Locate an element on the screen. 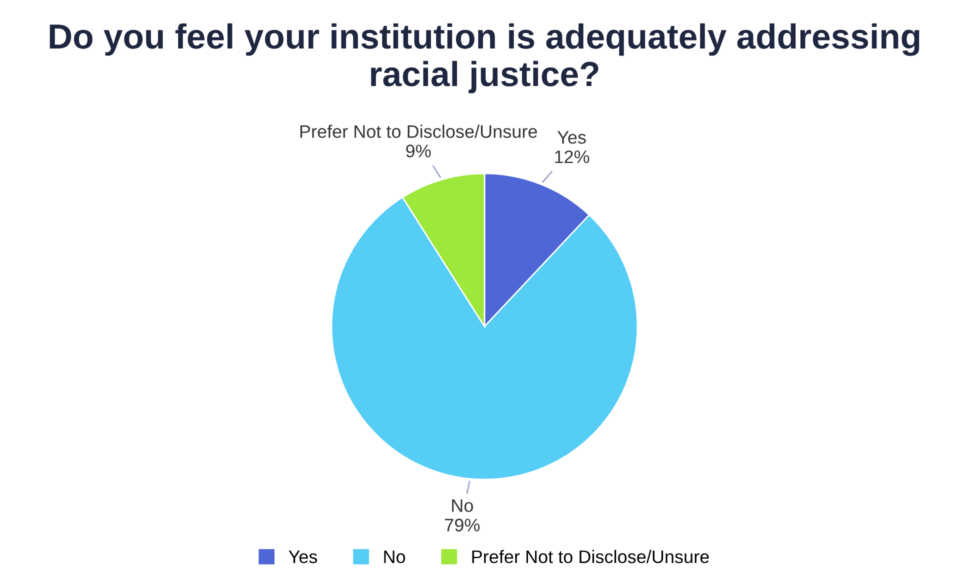 Image resolution: width=969 pixels, height=583 pixels. slice-label: No is located at coordinates (462, 505).